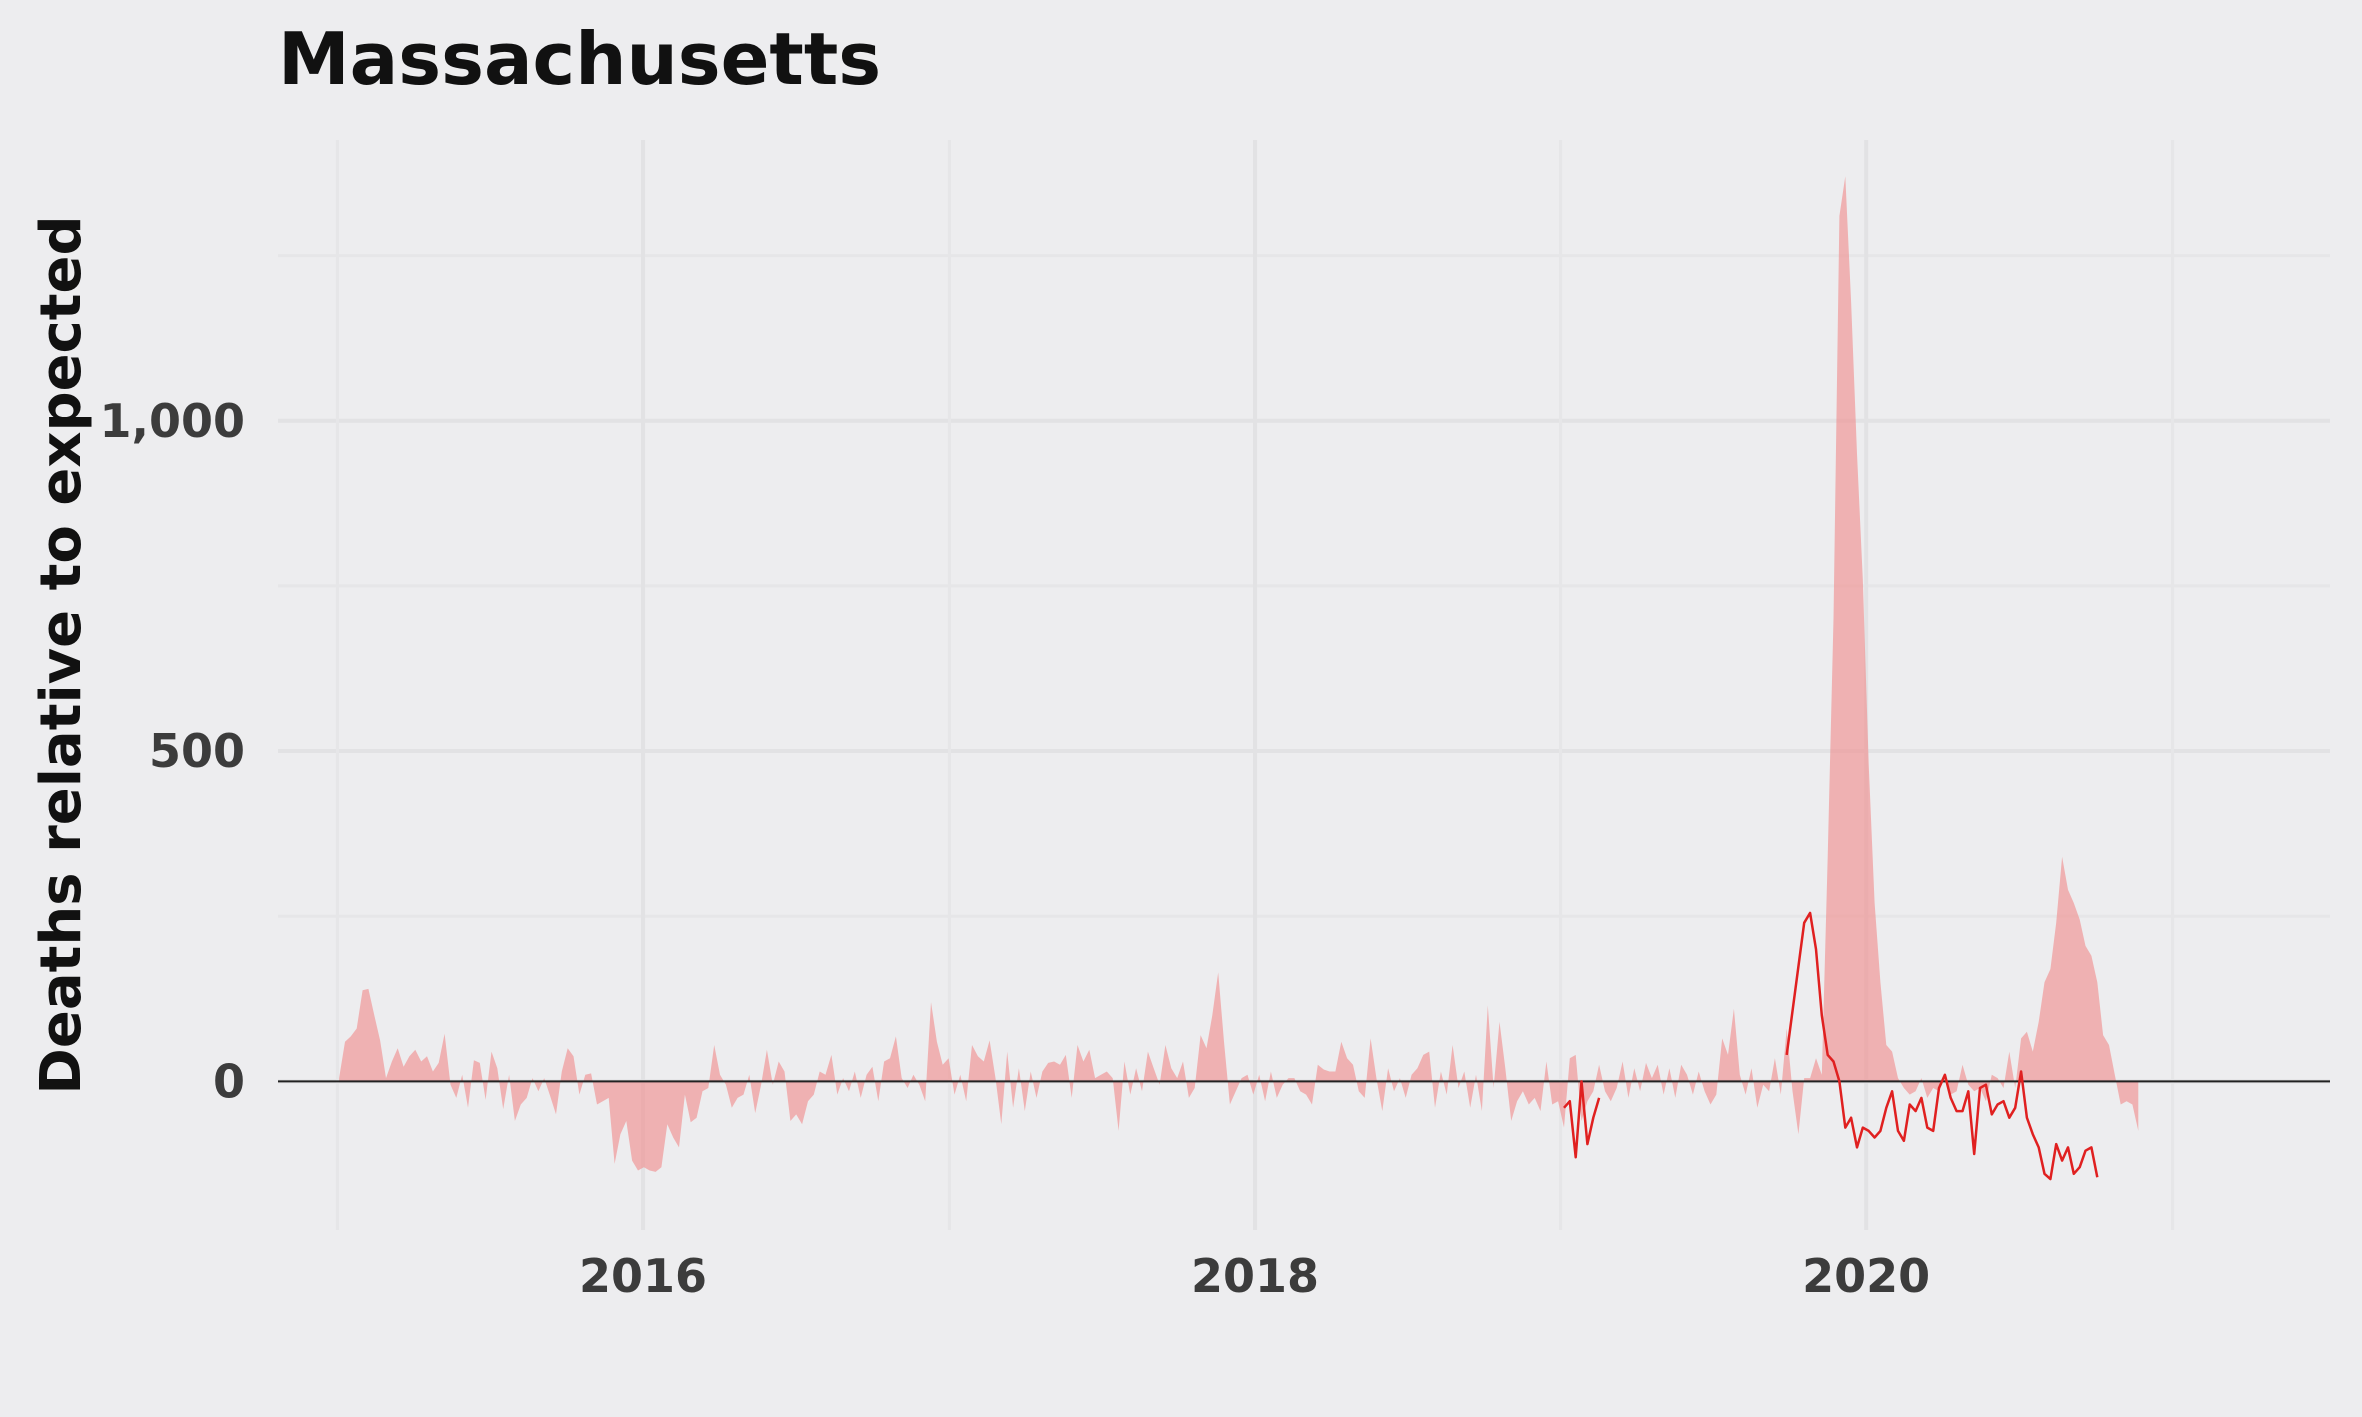  What do you see at coordinates (229, 1081) in the screenshot?
I see `y-tick-label: 0` at bounding box center [229, 1081].